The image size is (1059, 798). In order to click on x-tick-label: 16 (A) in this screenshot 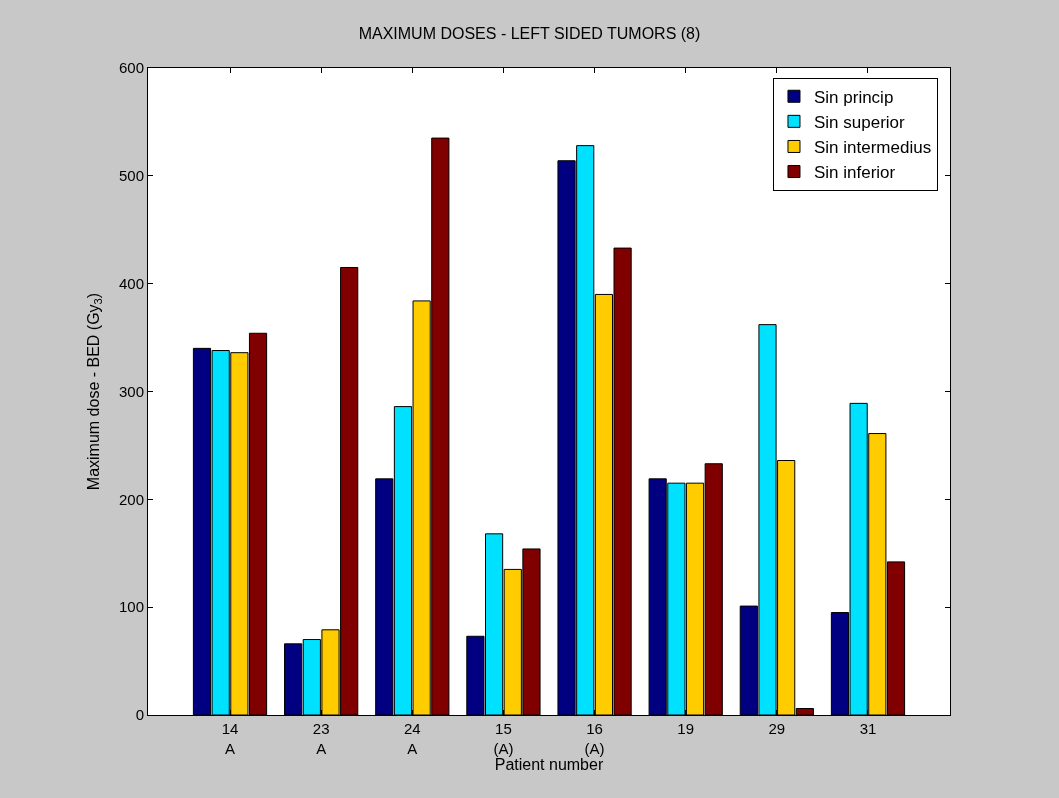, I will do `click(594, 738)`.